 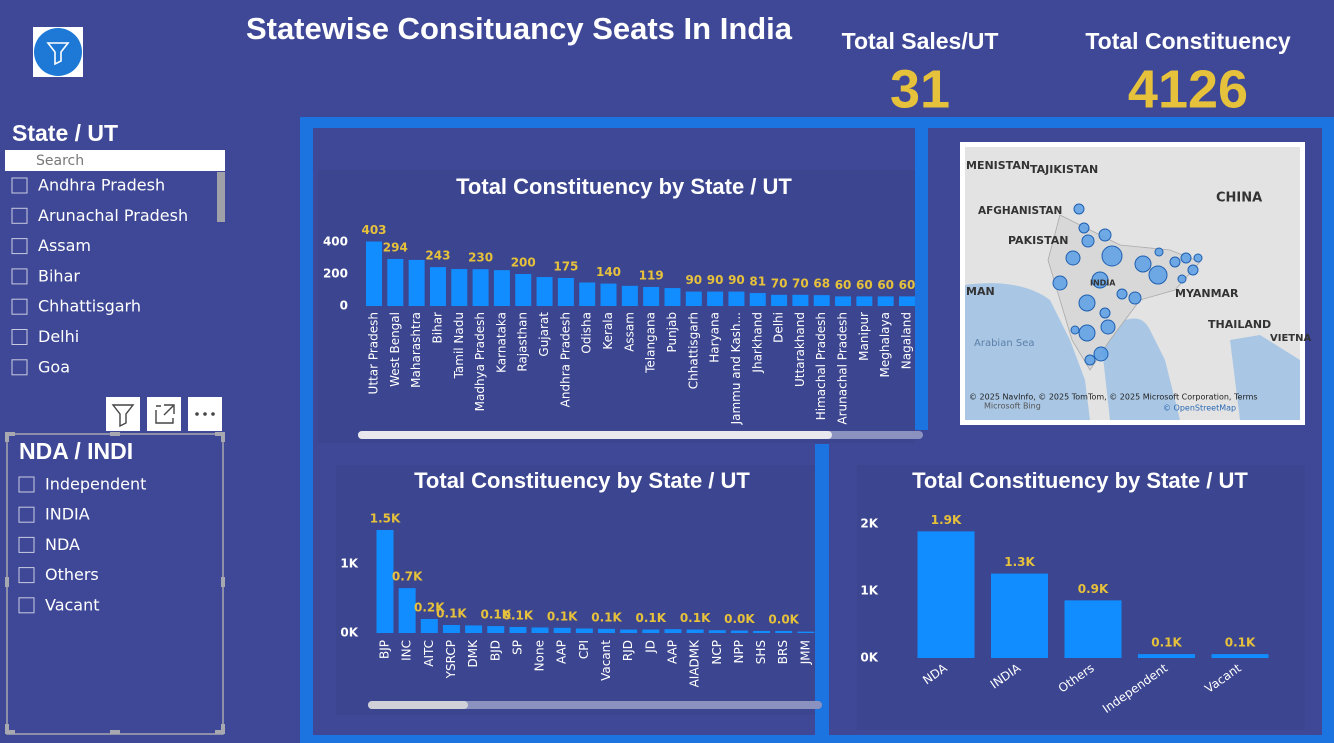 What do you see at coordinates (864, 336) in the screenshot?
I see `x-tick-label: Manipur` at bounding box center [864, 336].